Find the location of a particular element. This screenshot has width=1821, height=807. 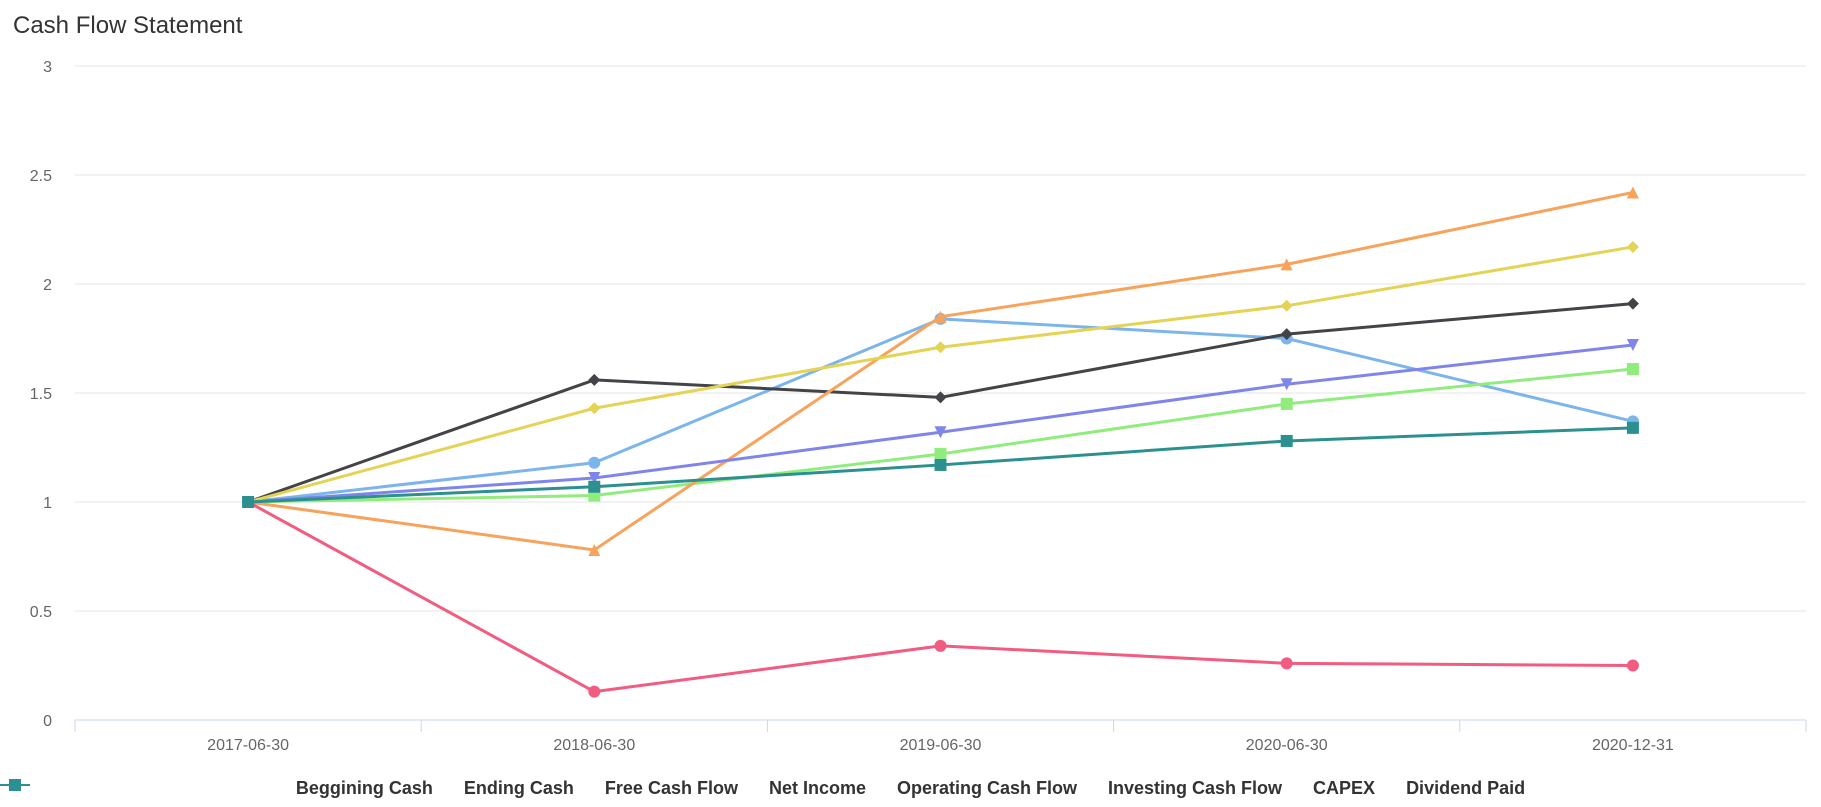

y-tick-label: 0.5 is located at coordinates (41, 612).